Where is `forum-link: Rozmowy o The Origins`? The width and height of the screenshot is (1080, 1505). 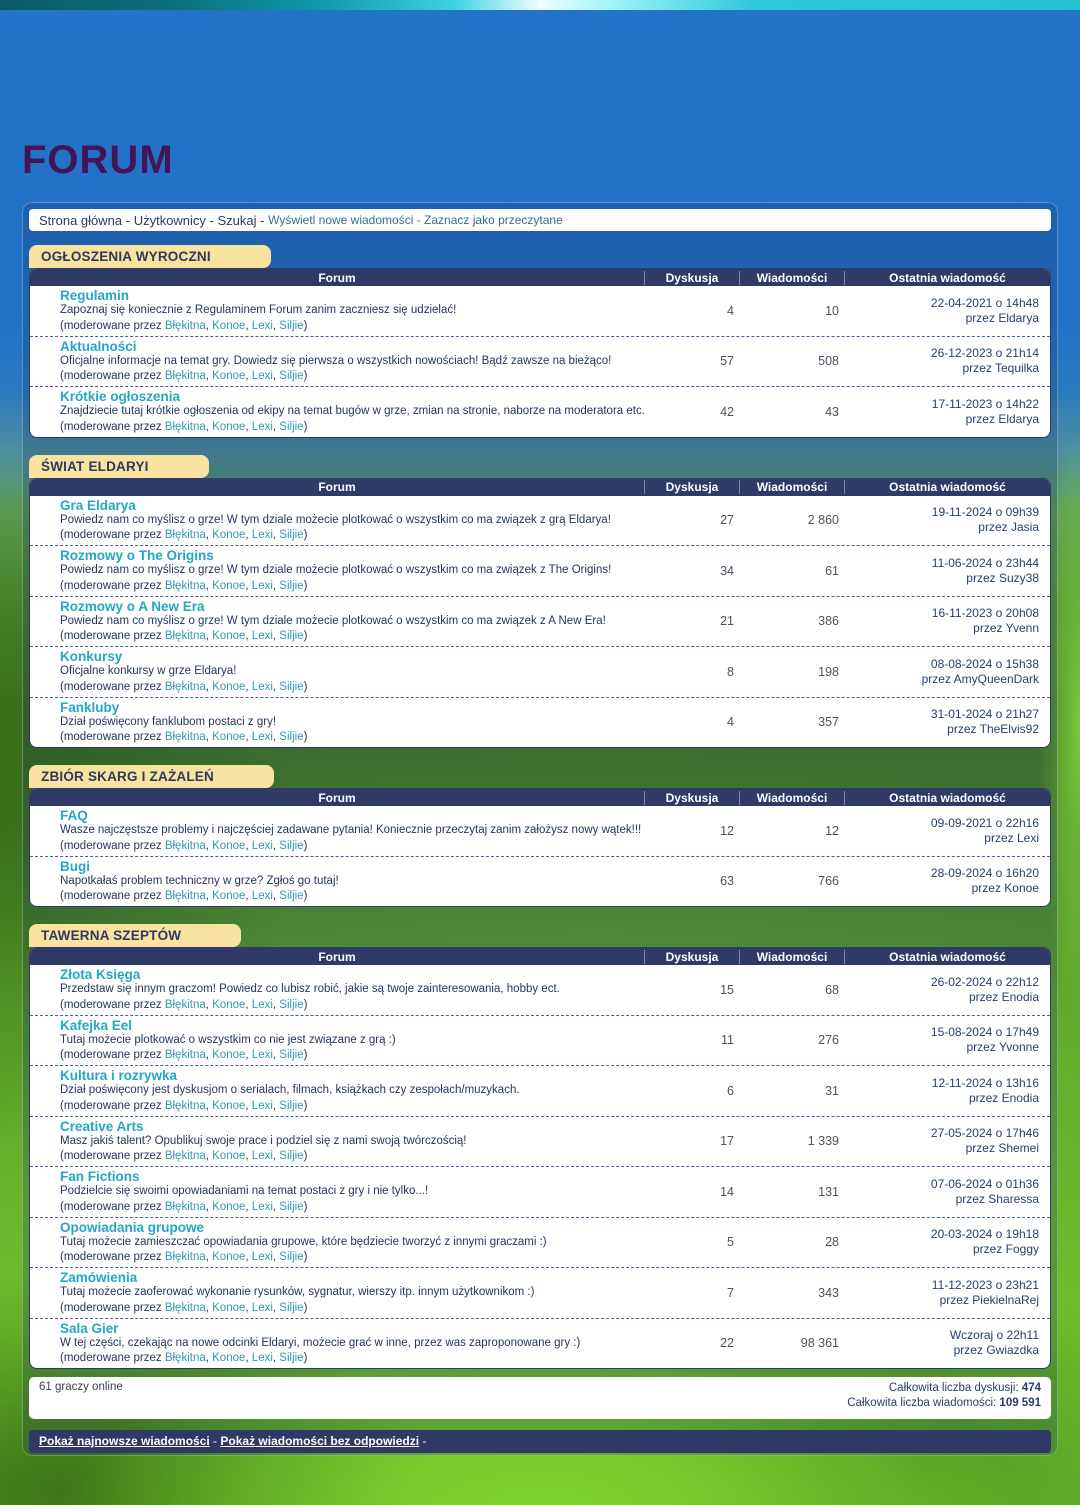
forum-link: Rozmowy o The Origins is located at coordinates (137, 555).